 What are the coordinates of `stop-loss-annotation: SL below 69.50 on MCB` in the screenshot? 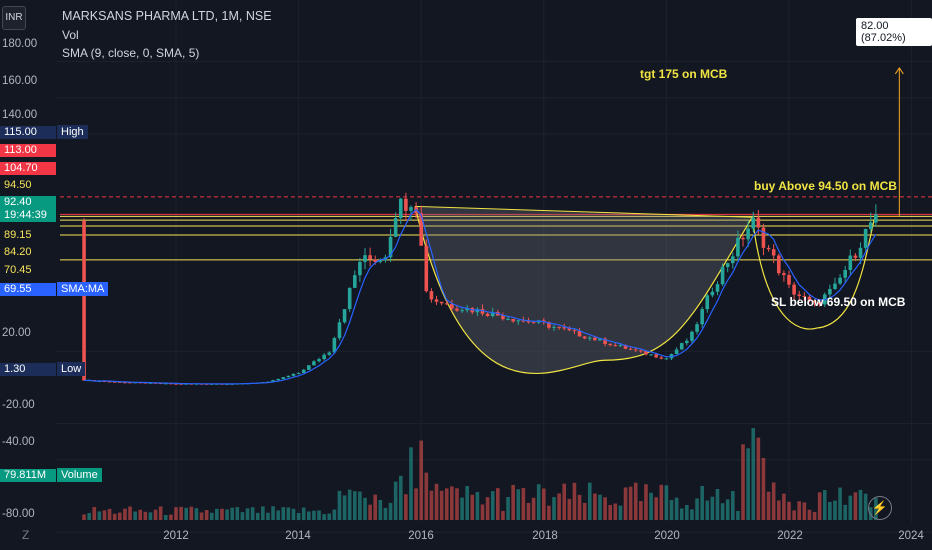 It's located at (838, 302).